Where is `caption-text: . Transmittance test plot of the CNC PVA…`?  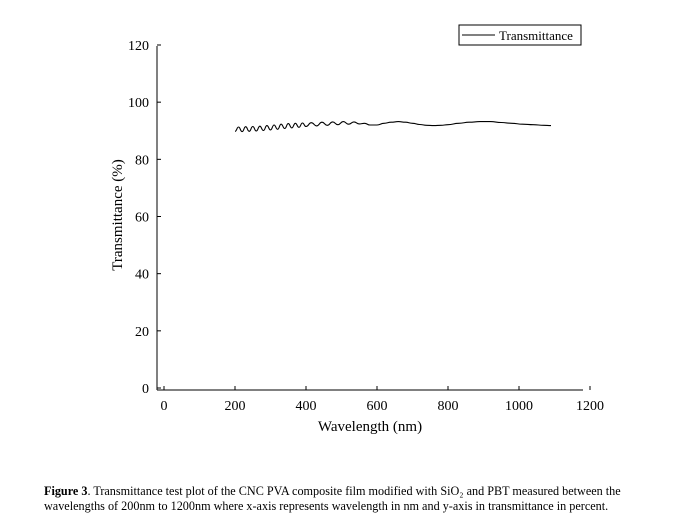 caption-text: . Transmittance test plot of the CNC PVA… is located at coordinates (332, 498).